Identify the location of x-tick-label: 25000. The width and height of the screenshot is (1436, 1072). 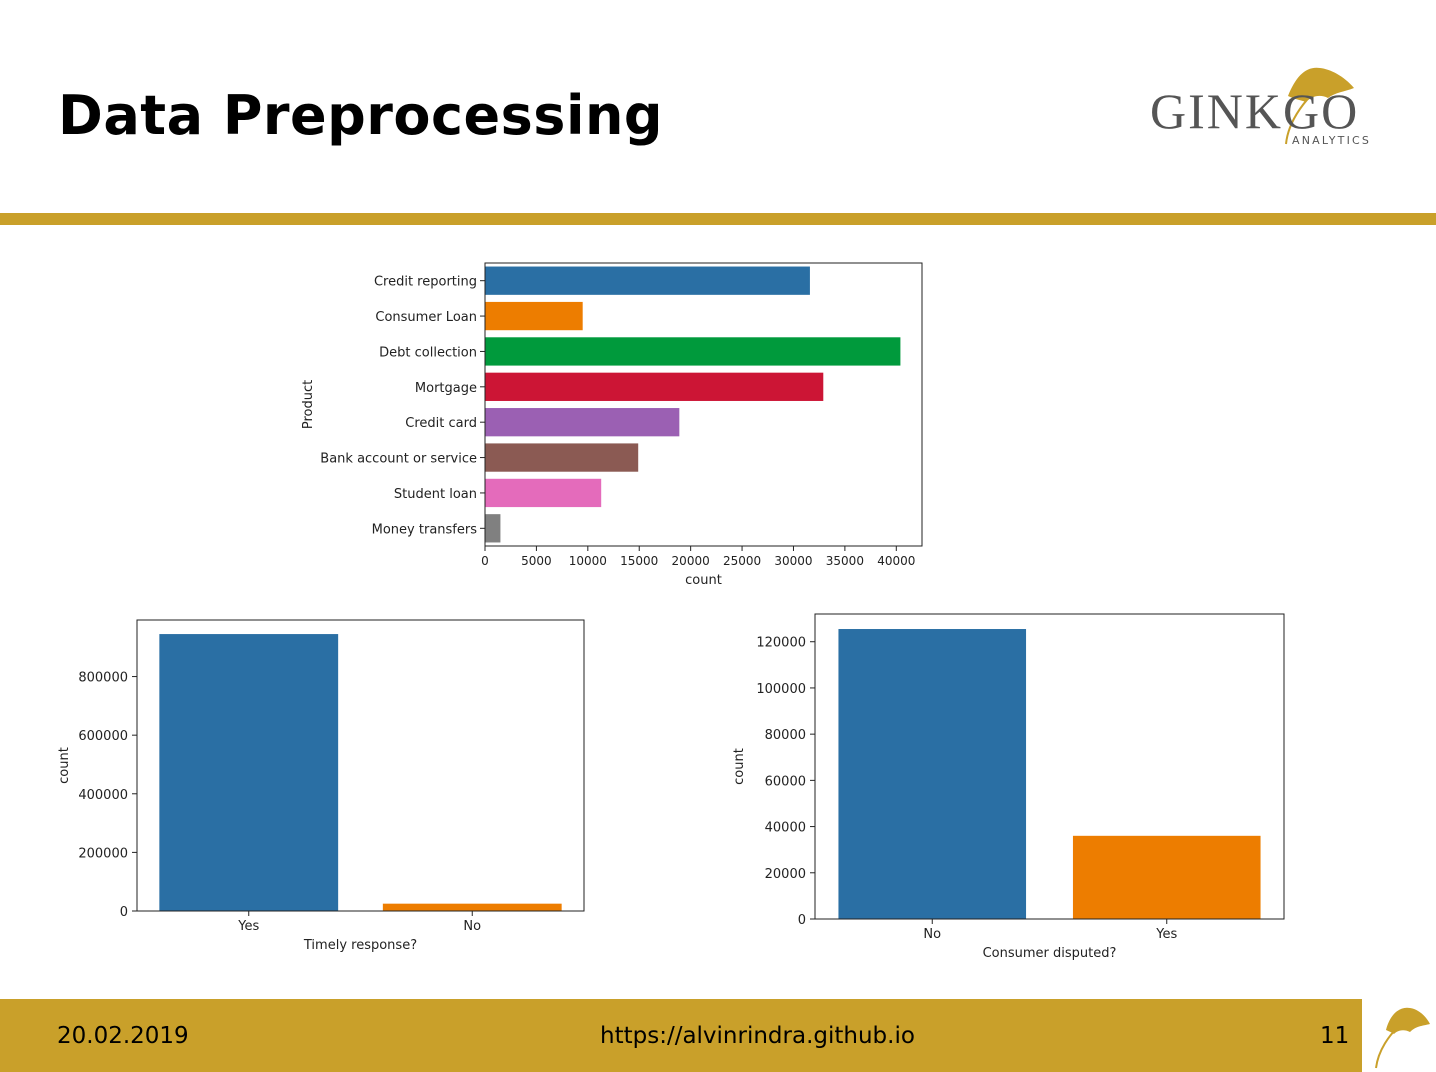
(742, 561).